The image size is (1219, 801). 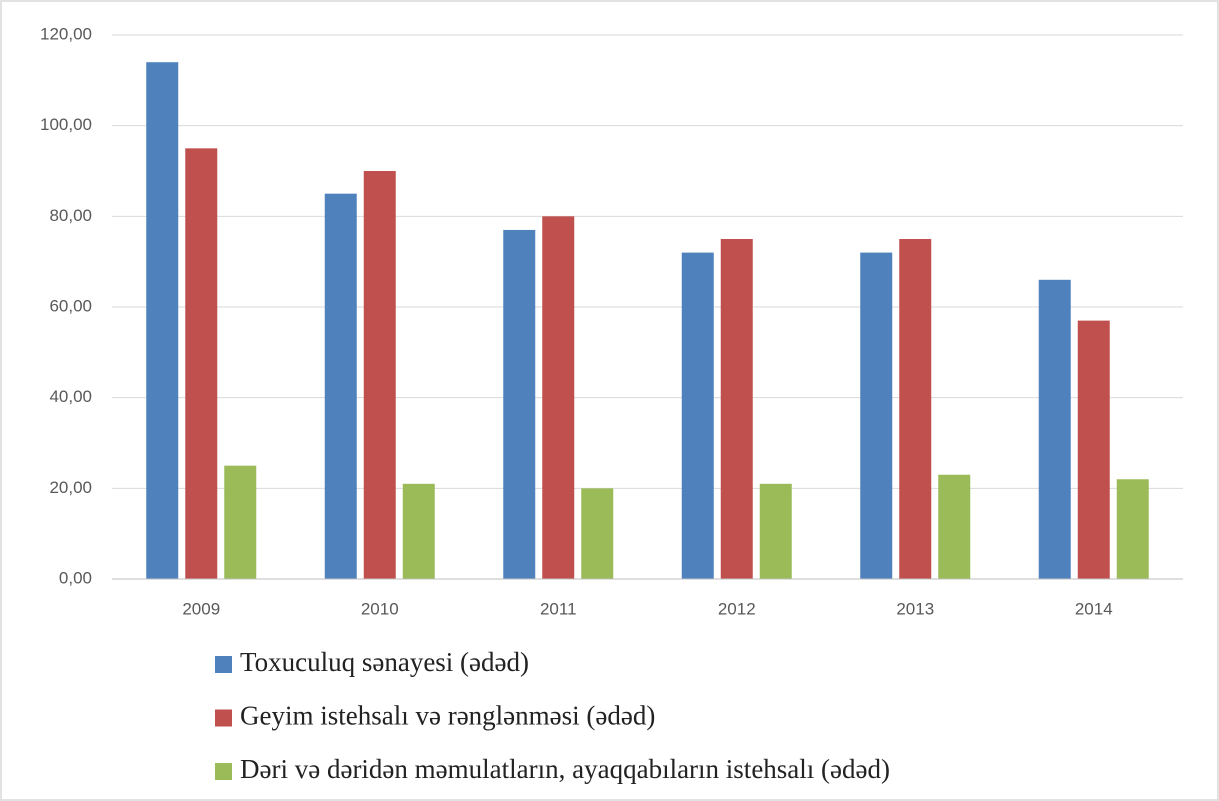 I want to click on x-tick-label: 2009, so click(x=201, y=608).